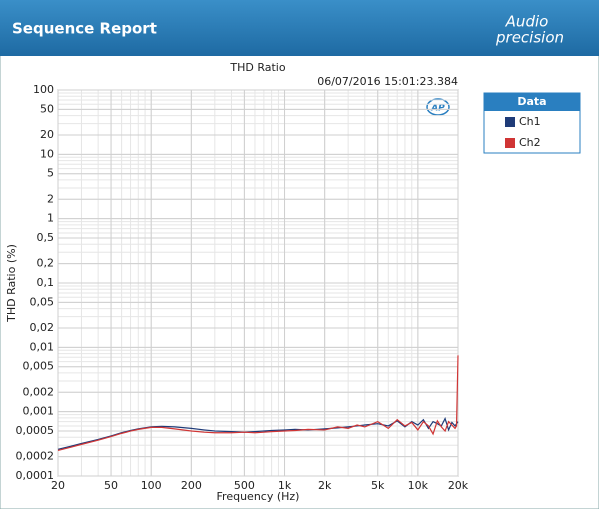 The height and width of the screenshot is (509, 599). What do you see at coordinates (244, 485) in the screenshot?
I see `x-tick-label: 500` at bounding box center [244, 485].